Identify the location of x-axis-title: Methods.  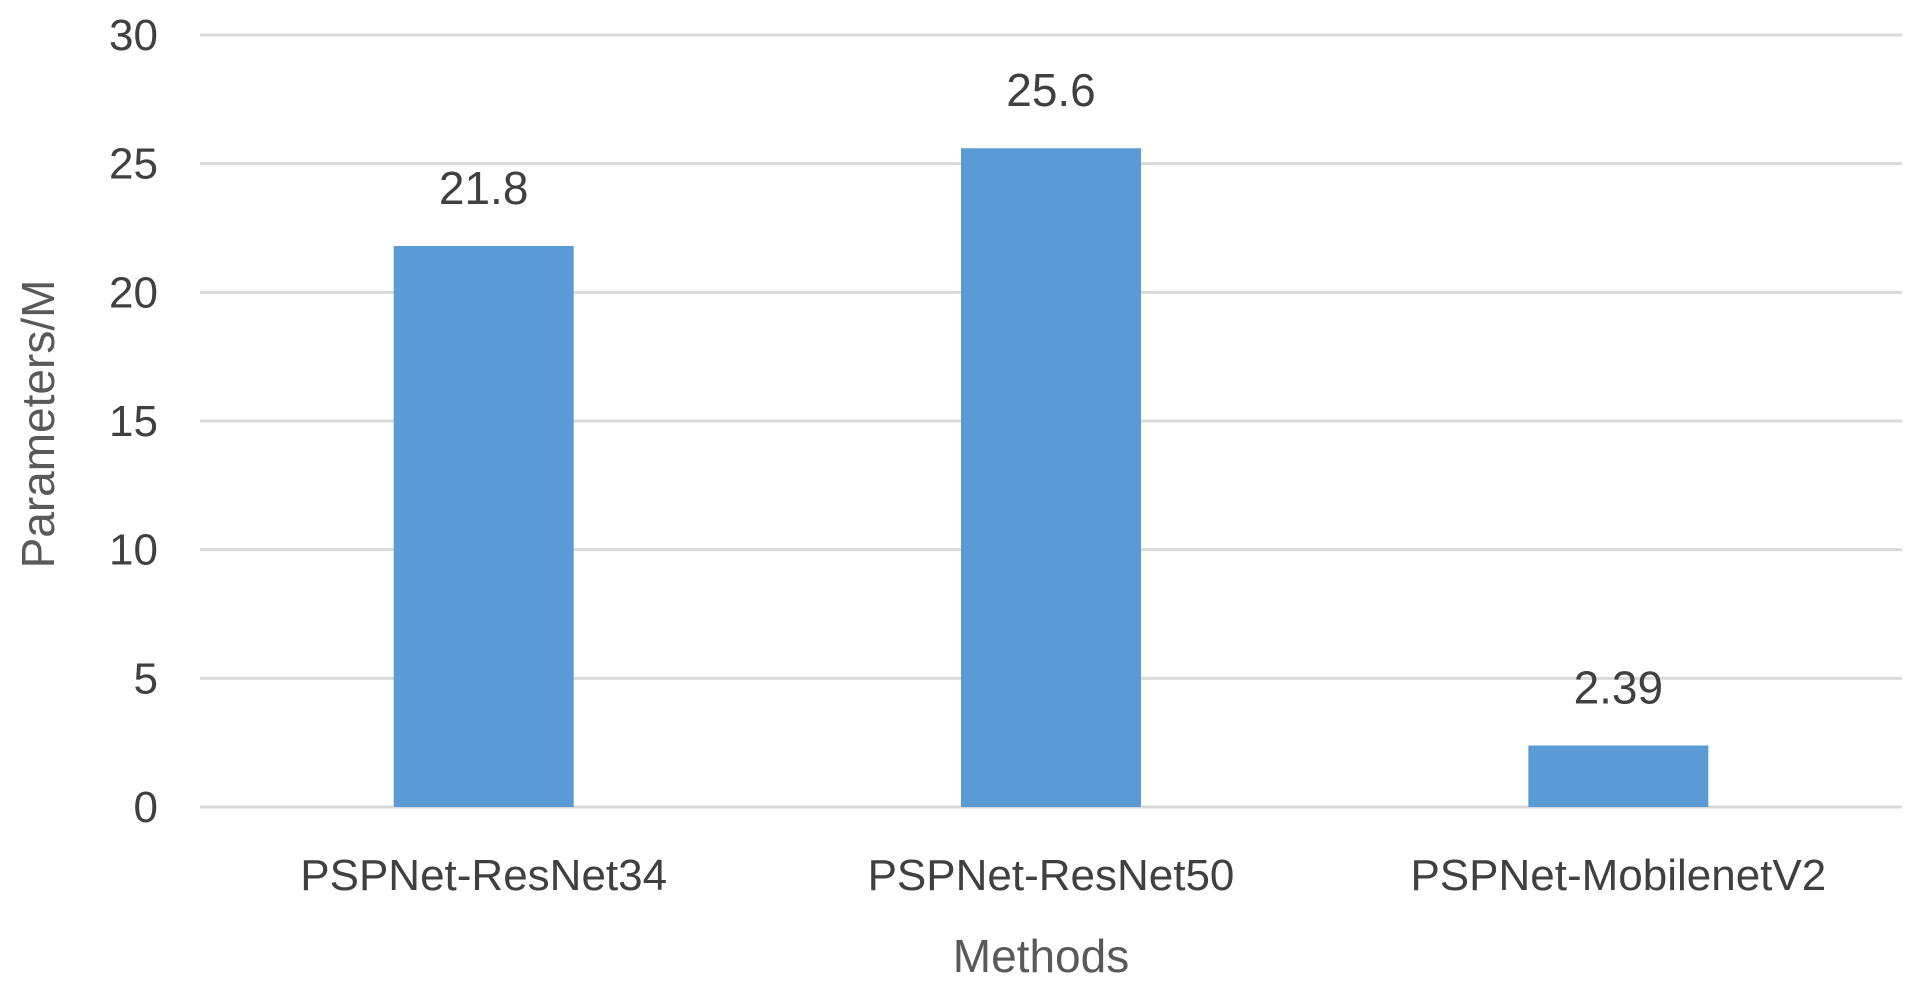
(1041, 956).